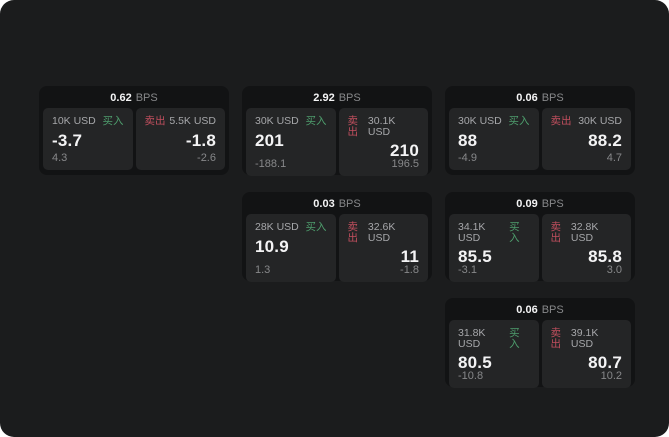 Image resolution: width=669 pixels, height=437 pixels. I want to click on sell-delta: 4.7, so click(614, 158).